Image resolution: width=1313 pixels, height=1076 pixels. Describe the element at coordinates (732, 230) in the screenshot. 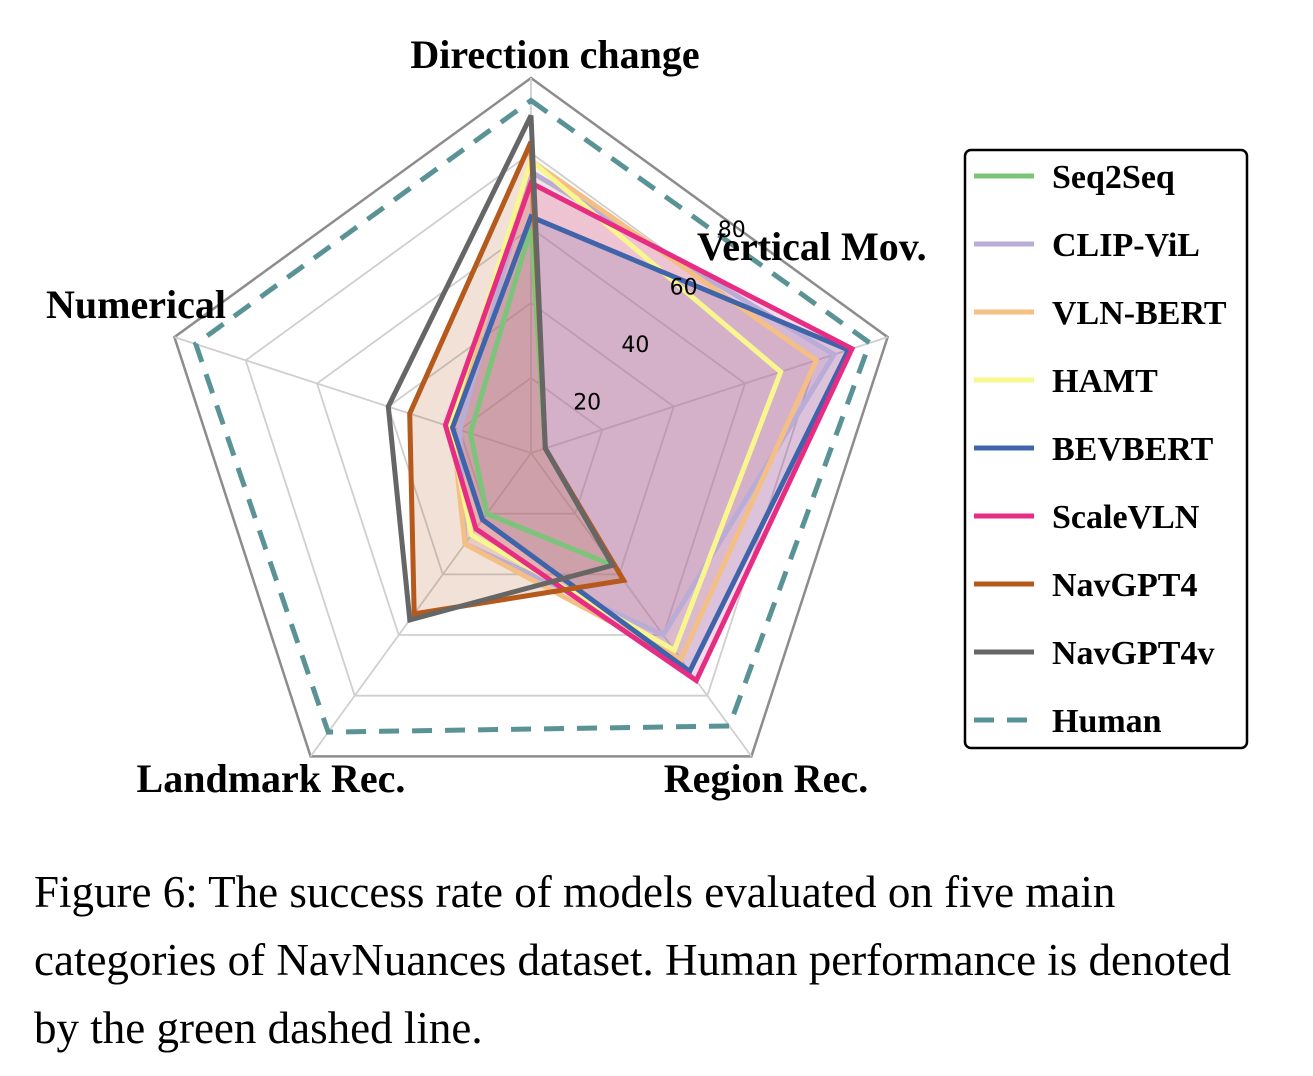

I see `tick-label-80: 80` at that location.